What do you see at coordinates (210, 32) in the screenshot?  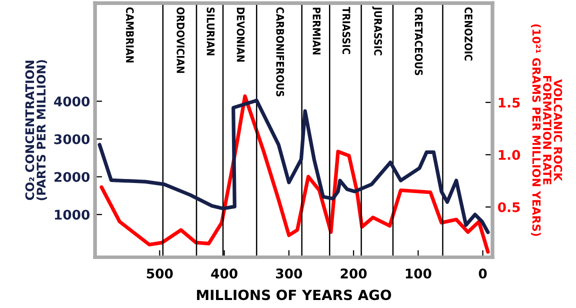 I see `annotation: SILURIAN` at bounding box center [210, 32].